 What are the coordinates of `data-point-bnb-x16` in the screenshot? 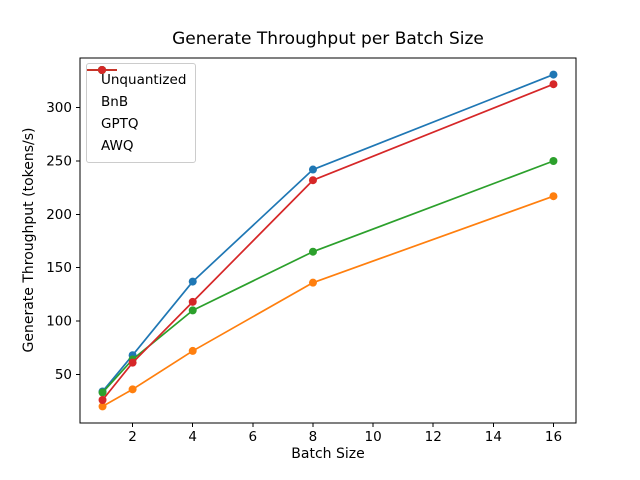 It's located at (553, 196).